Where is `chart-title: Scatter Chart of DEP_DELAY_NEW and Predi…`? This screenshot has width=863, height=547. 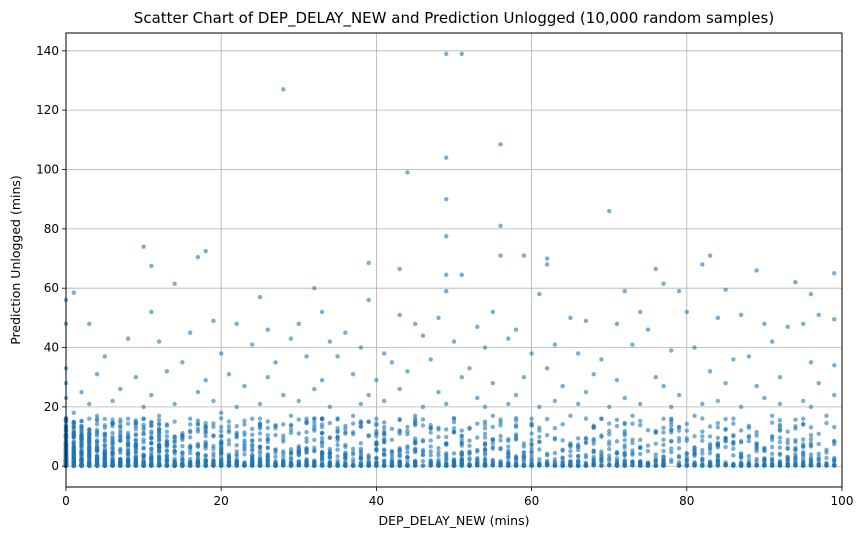 chart-title: Scatter Chart of DEP_DELAY_NEW and Predi… is located at coordinates (454, 18).